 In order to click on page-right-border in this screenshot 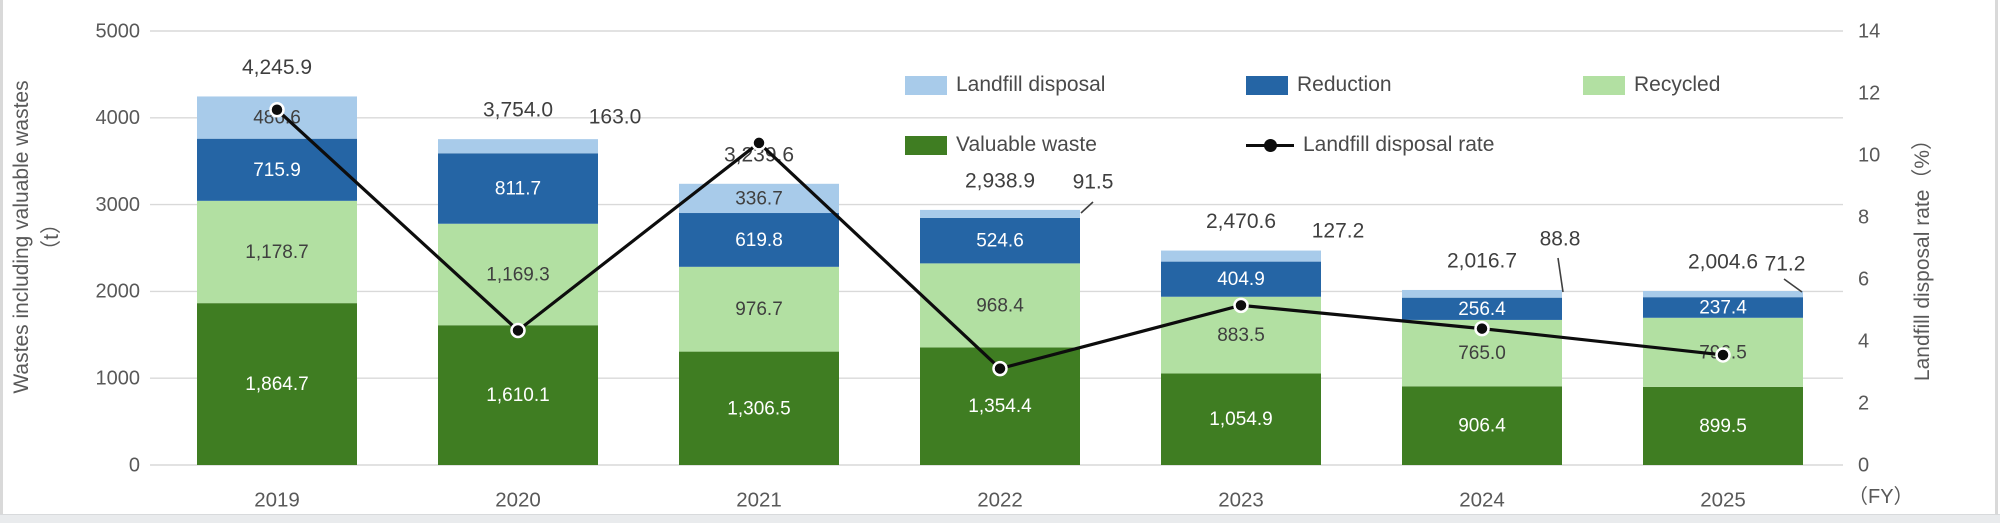, I will do `click(1996, 261)`.